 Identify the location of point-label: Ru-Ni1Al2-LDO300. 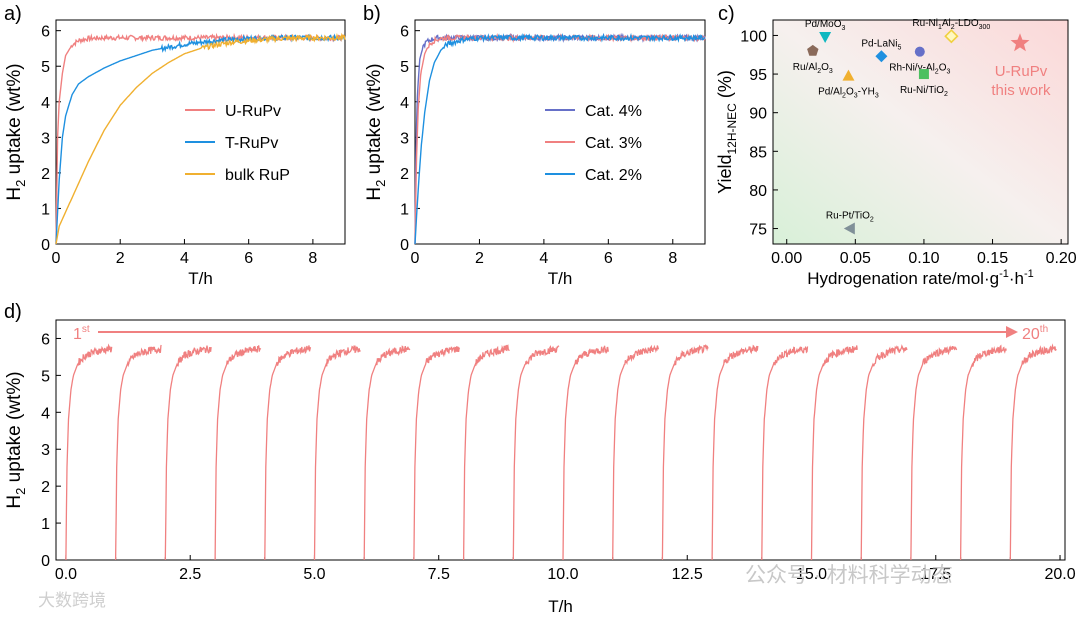
(951, 24).